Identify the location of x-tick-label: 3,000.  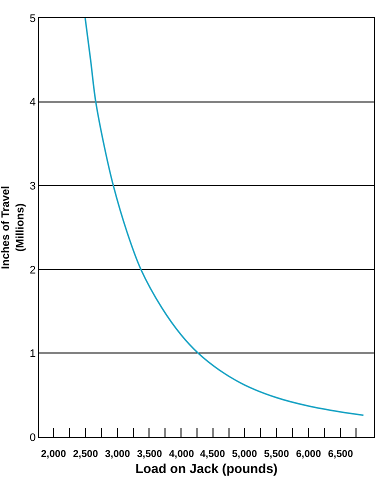
(117, 454).